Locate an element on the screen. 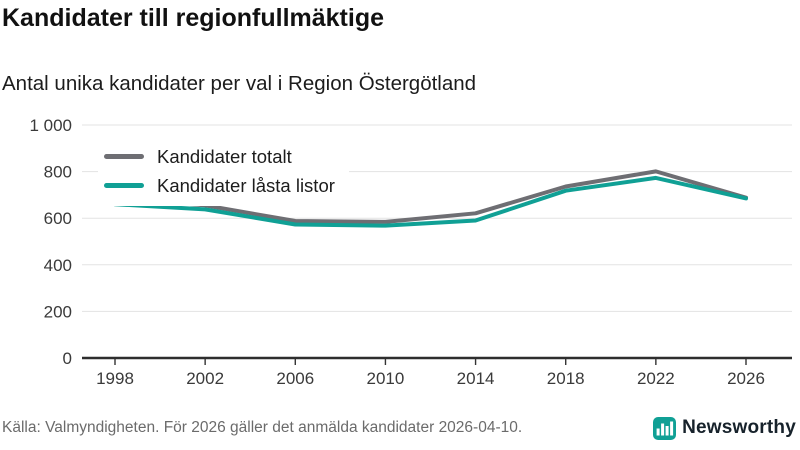 The image size is (800, 450). legend-label: Kandidater totalt is located at coordinates (224, 156).